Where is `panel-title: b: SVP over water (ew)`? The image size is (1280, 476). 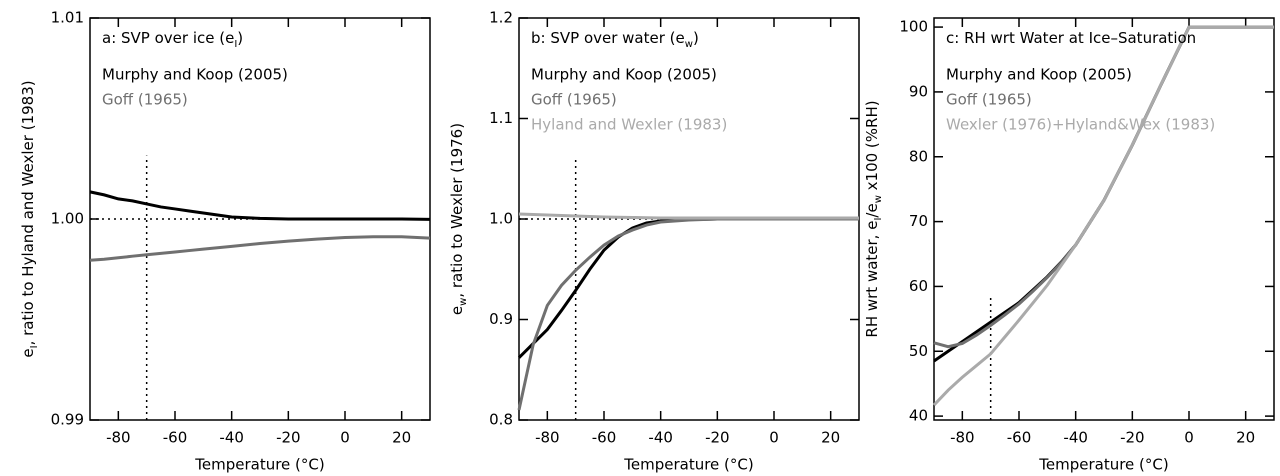
panel-title: b: SVP over water (ew) is located at coordinates (615, 39).